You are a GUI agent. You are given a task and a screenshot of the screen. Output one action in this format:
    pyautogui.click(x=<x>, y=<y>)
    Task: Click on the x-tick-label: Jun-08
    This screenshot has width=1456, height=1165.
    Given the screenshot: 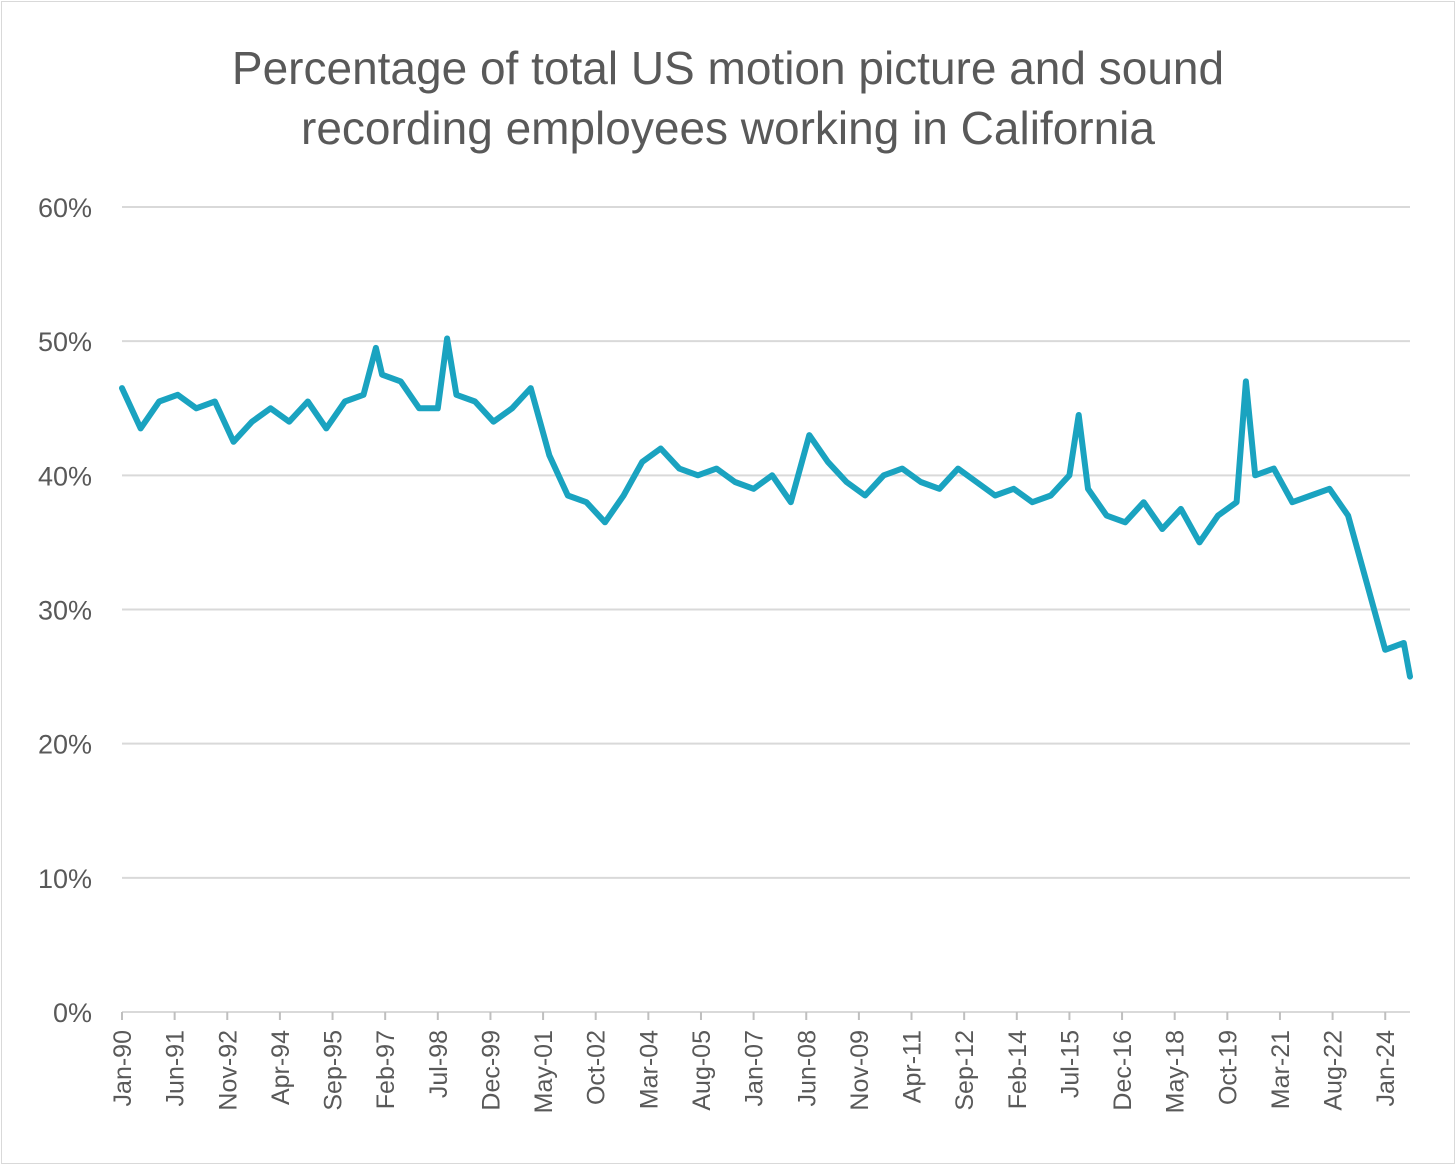 What is the action you would take?
    pyautogui.click(x=807, y=1068)
    